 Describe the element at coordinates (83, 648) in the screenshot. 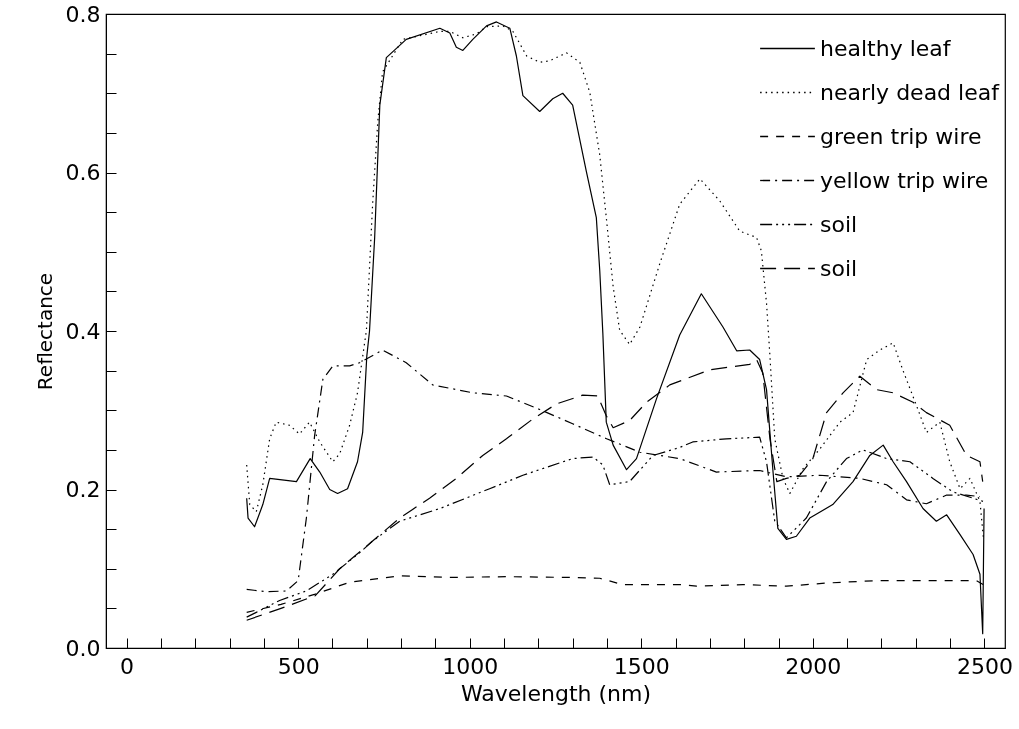

I see `y-tick-label: 0.0` at that location.